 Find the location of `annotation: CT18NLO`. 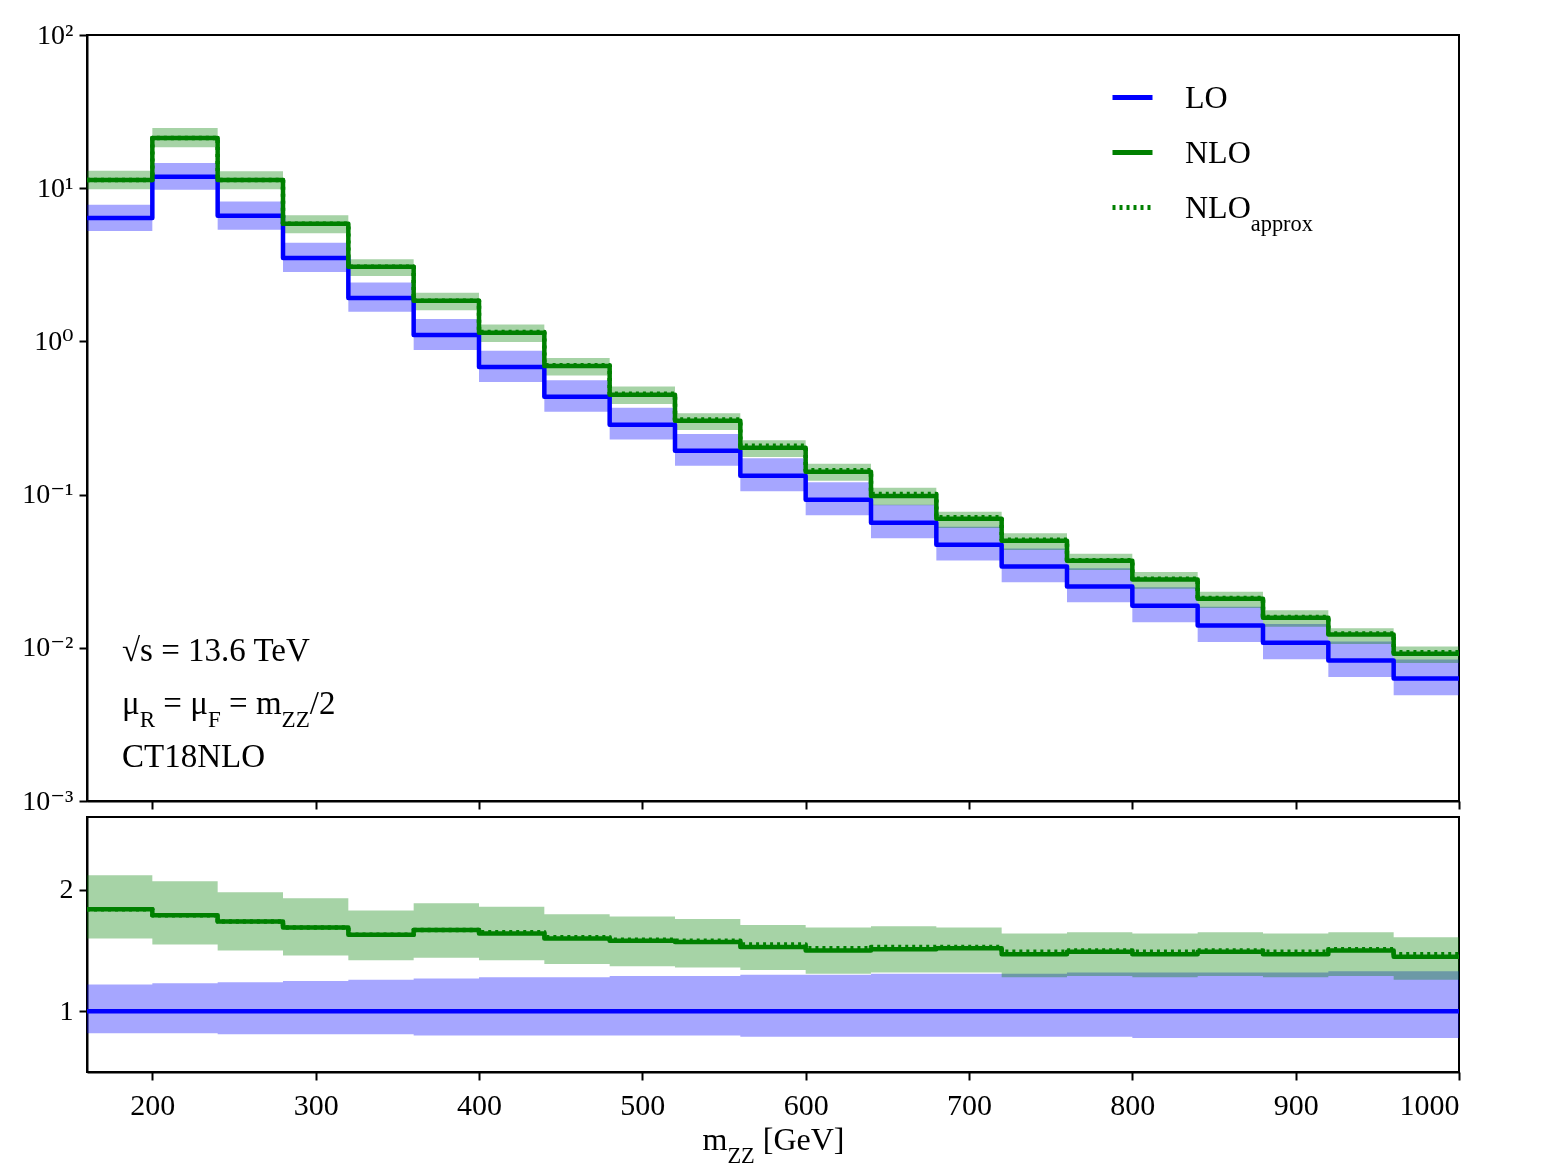

annotation: CT18NLO is located at coordinates (193, 756).